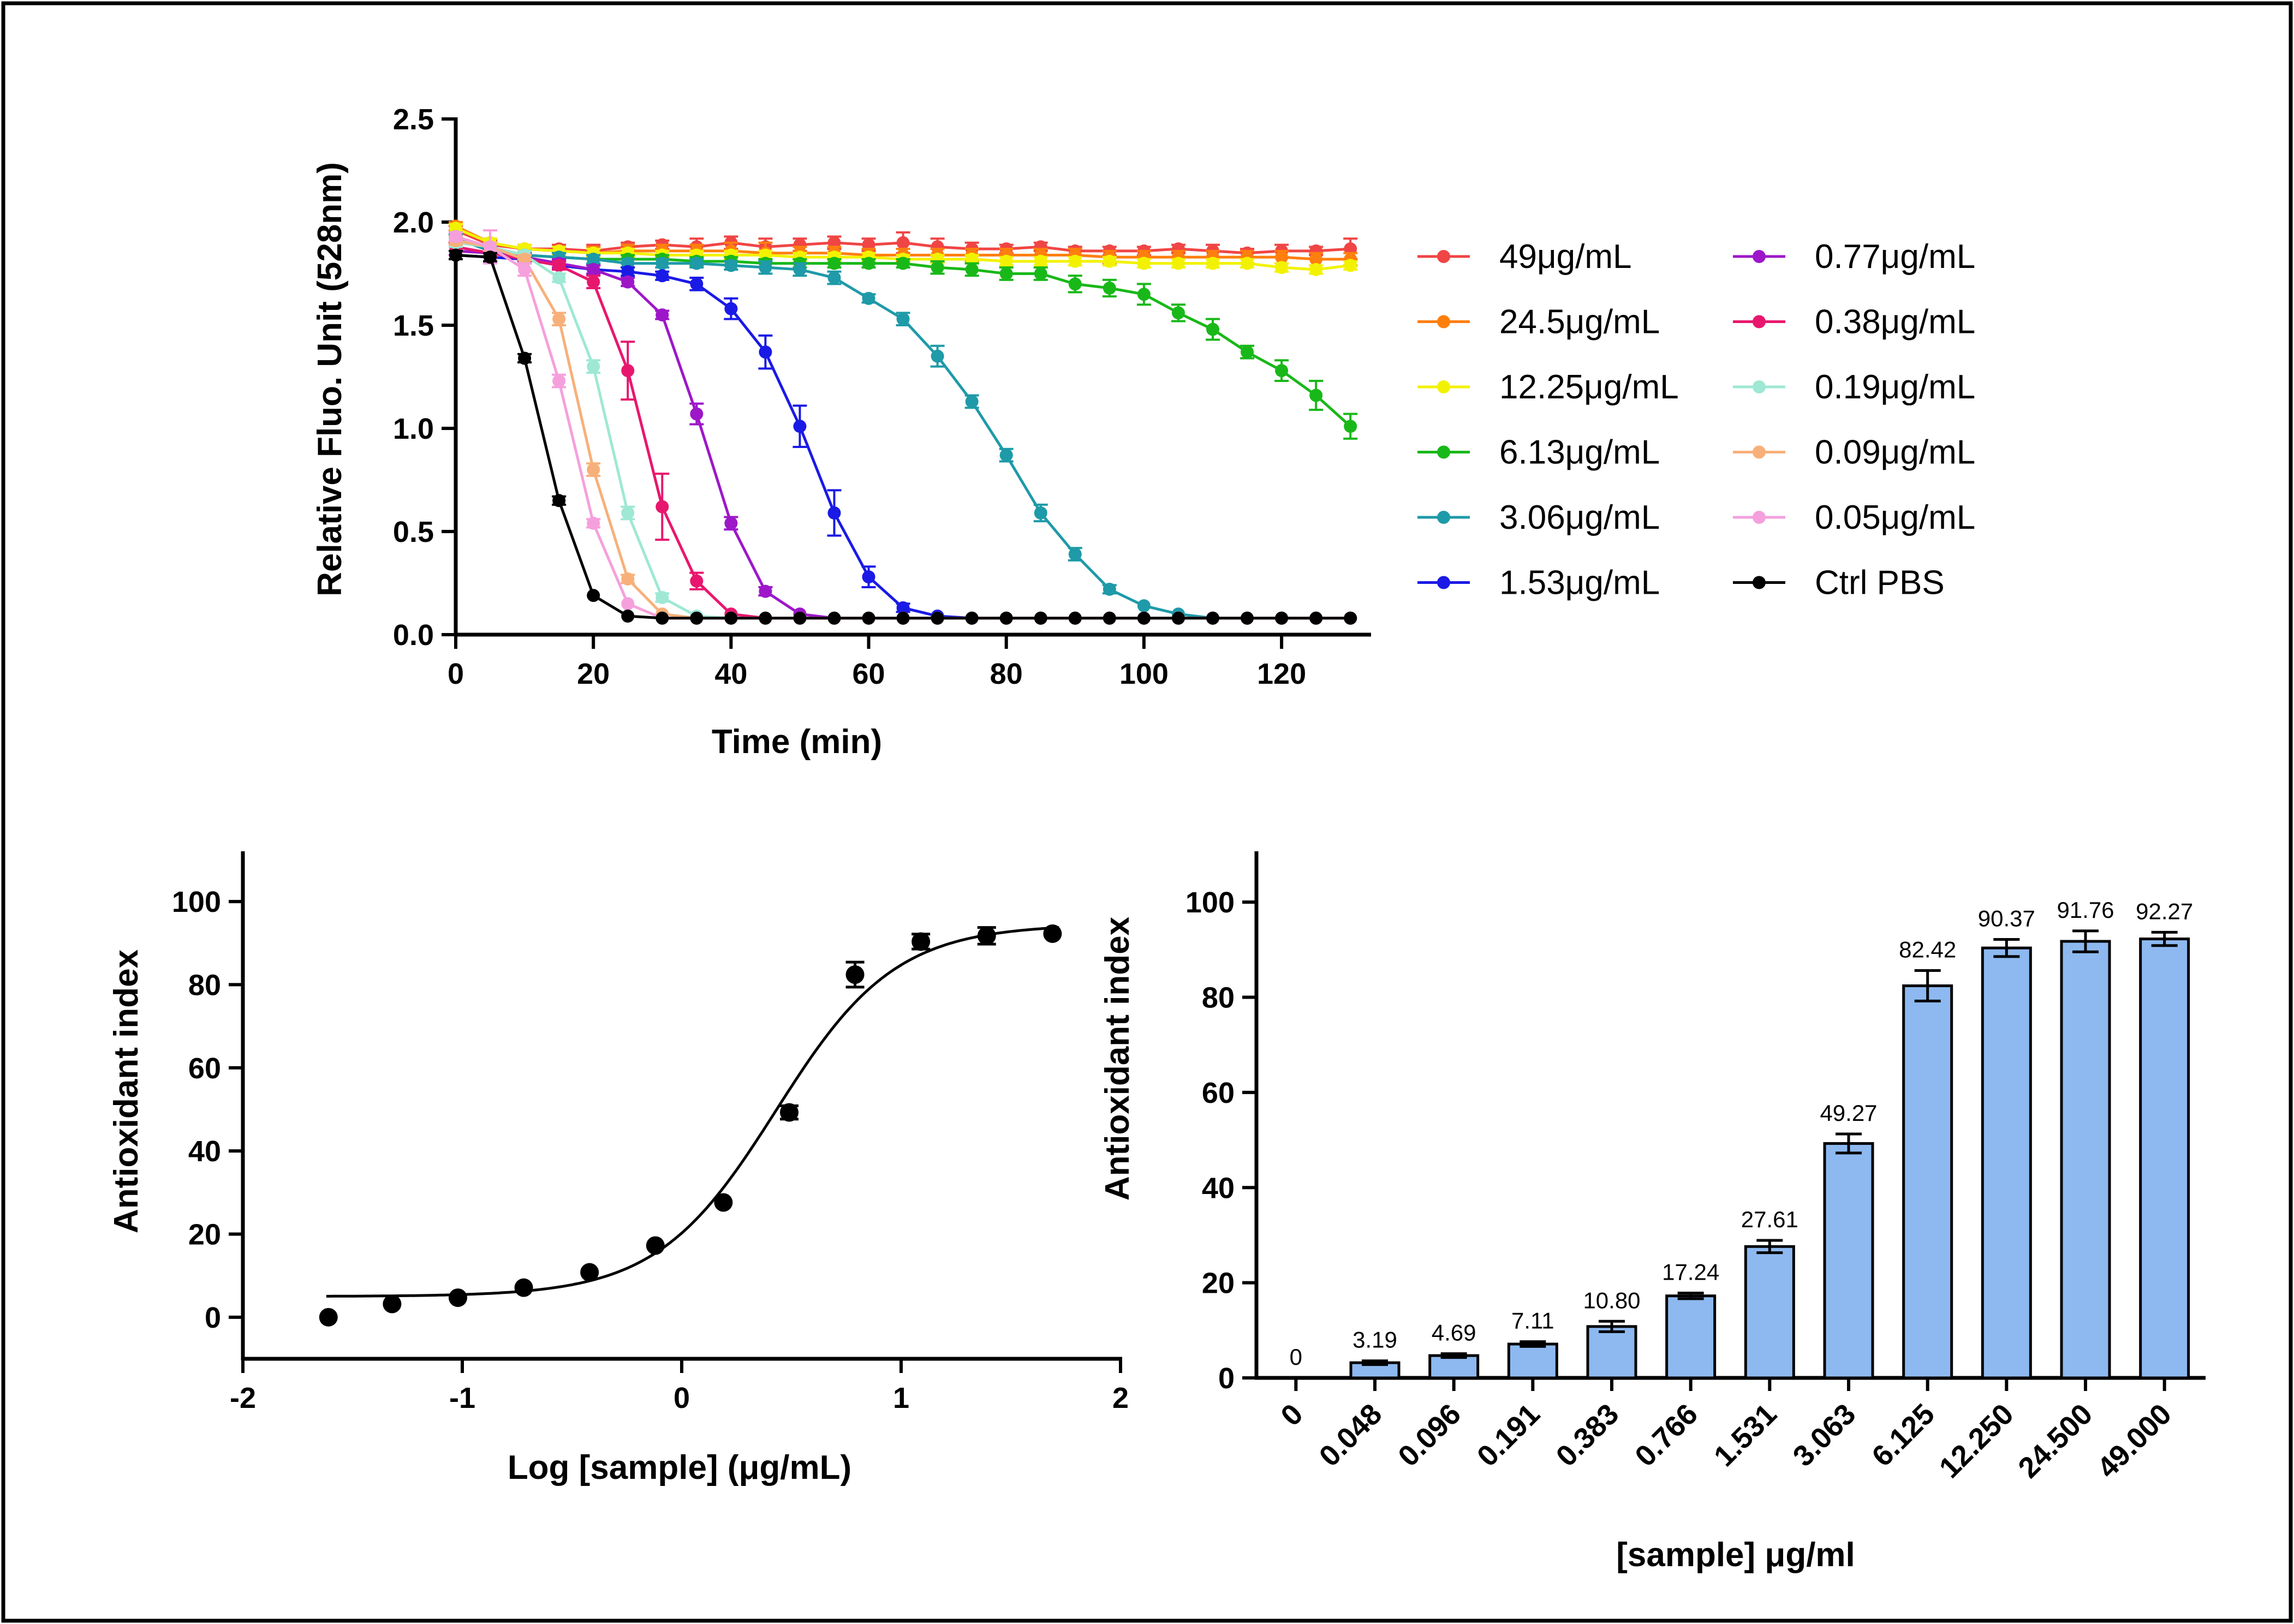 The width and height of the screenshot is (2294, 1624). What do you see at coordinates (1854, 387) in the screenshot?
I see `legend-item-0.19: 0.19μg/mL` at bounding box center [1854, 387].